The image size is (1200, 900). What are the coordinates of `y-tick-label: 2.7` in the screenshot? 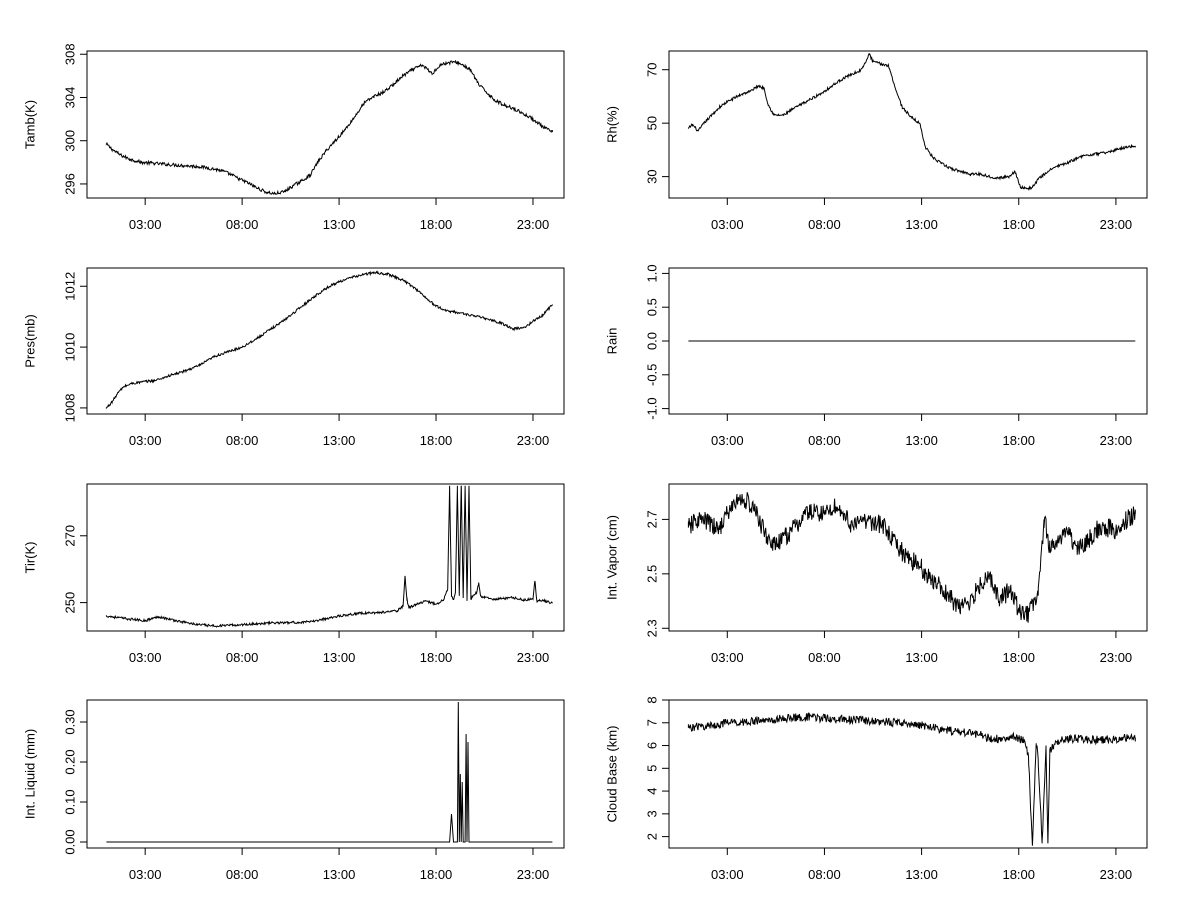 It's located at (651, 519).